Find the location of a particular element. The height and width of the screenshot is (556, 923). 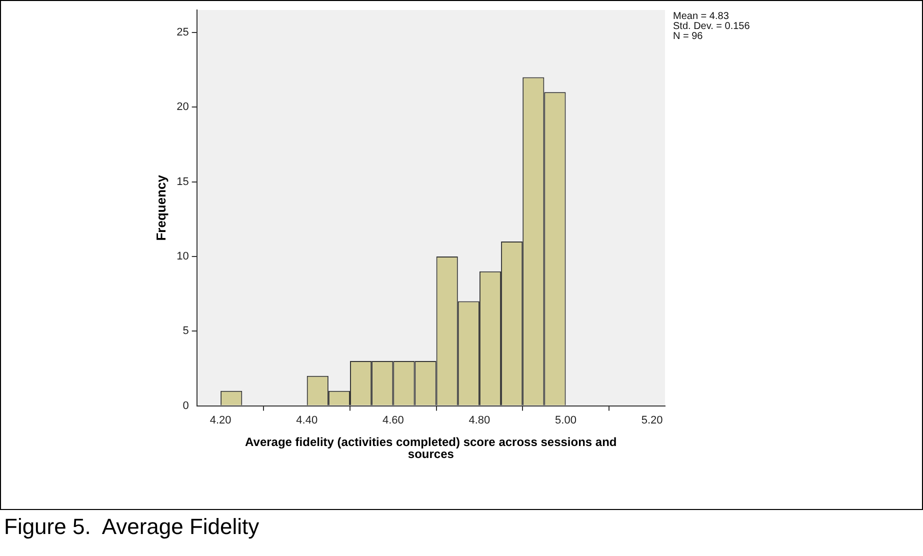

x-tick-label: 5.00 is located at coordinates (565, 420).